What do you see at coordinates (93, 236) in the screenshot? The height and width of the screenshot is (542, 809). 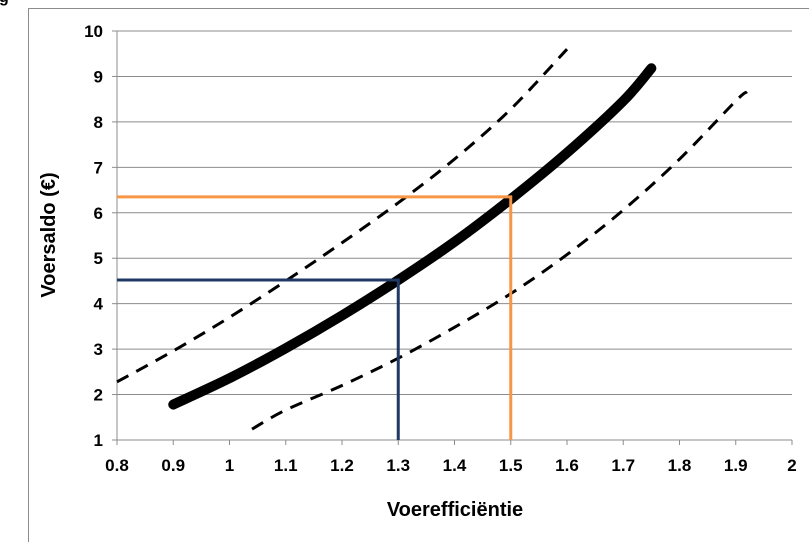 I see `y-tick-labels: 1 2 3 4 5 6 7 8 9 10` at bounding box center [93, 236].